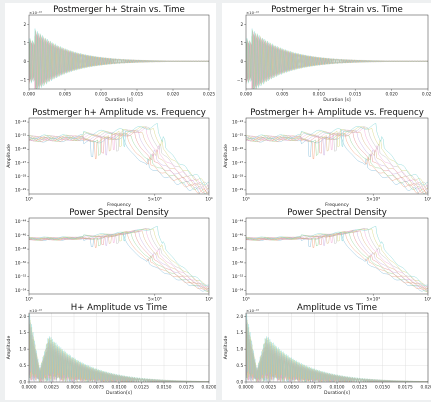 Image resolution: width=431 pixels, height=402 pixels. What do you see at coordinates (22, 350) in the screenshot?
I see `y-tick-label: 1.0` at bounding box center [22, 350].